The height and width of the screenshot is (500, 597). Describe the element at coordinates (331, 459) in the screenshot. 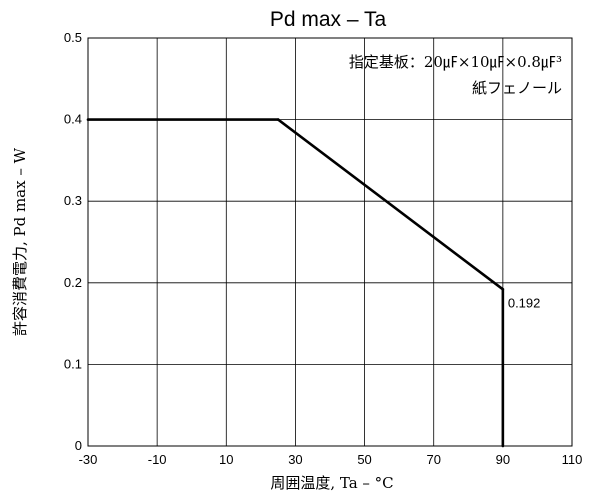

I see `x-tick-labels: -30 -10 10 30 50 70 90 110` at that location.